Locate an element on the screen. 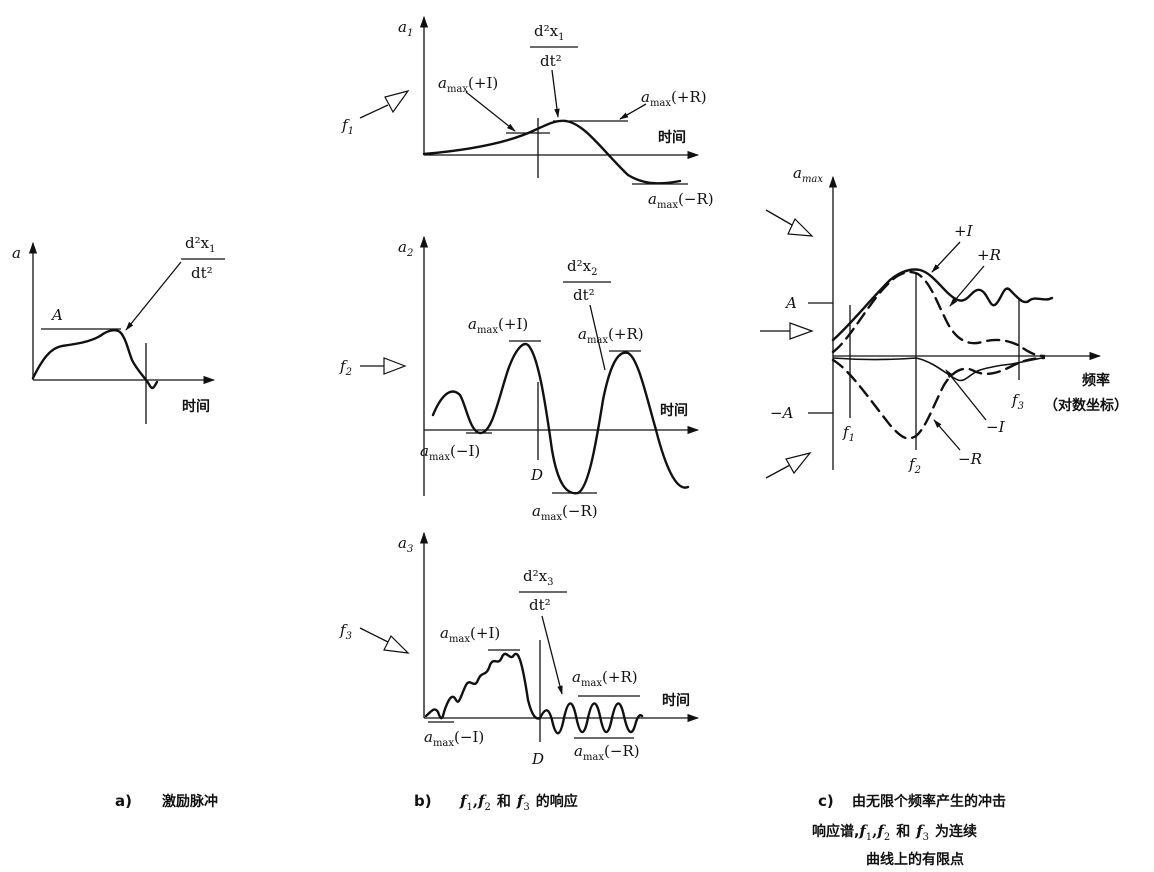  minus-r-pointer is located at coordinates (947, 435).